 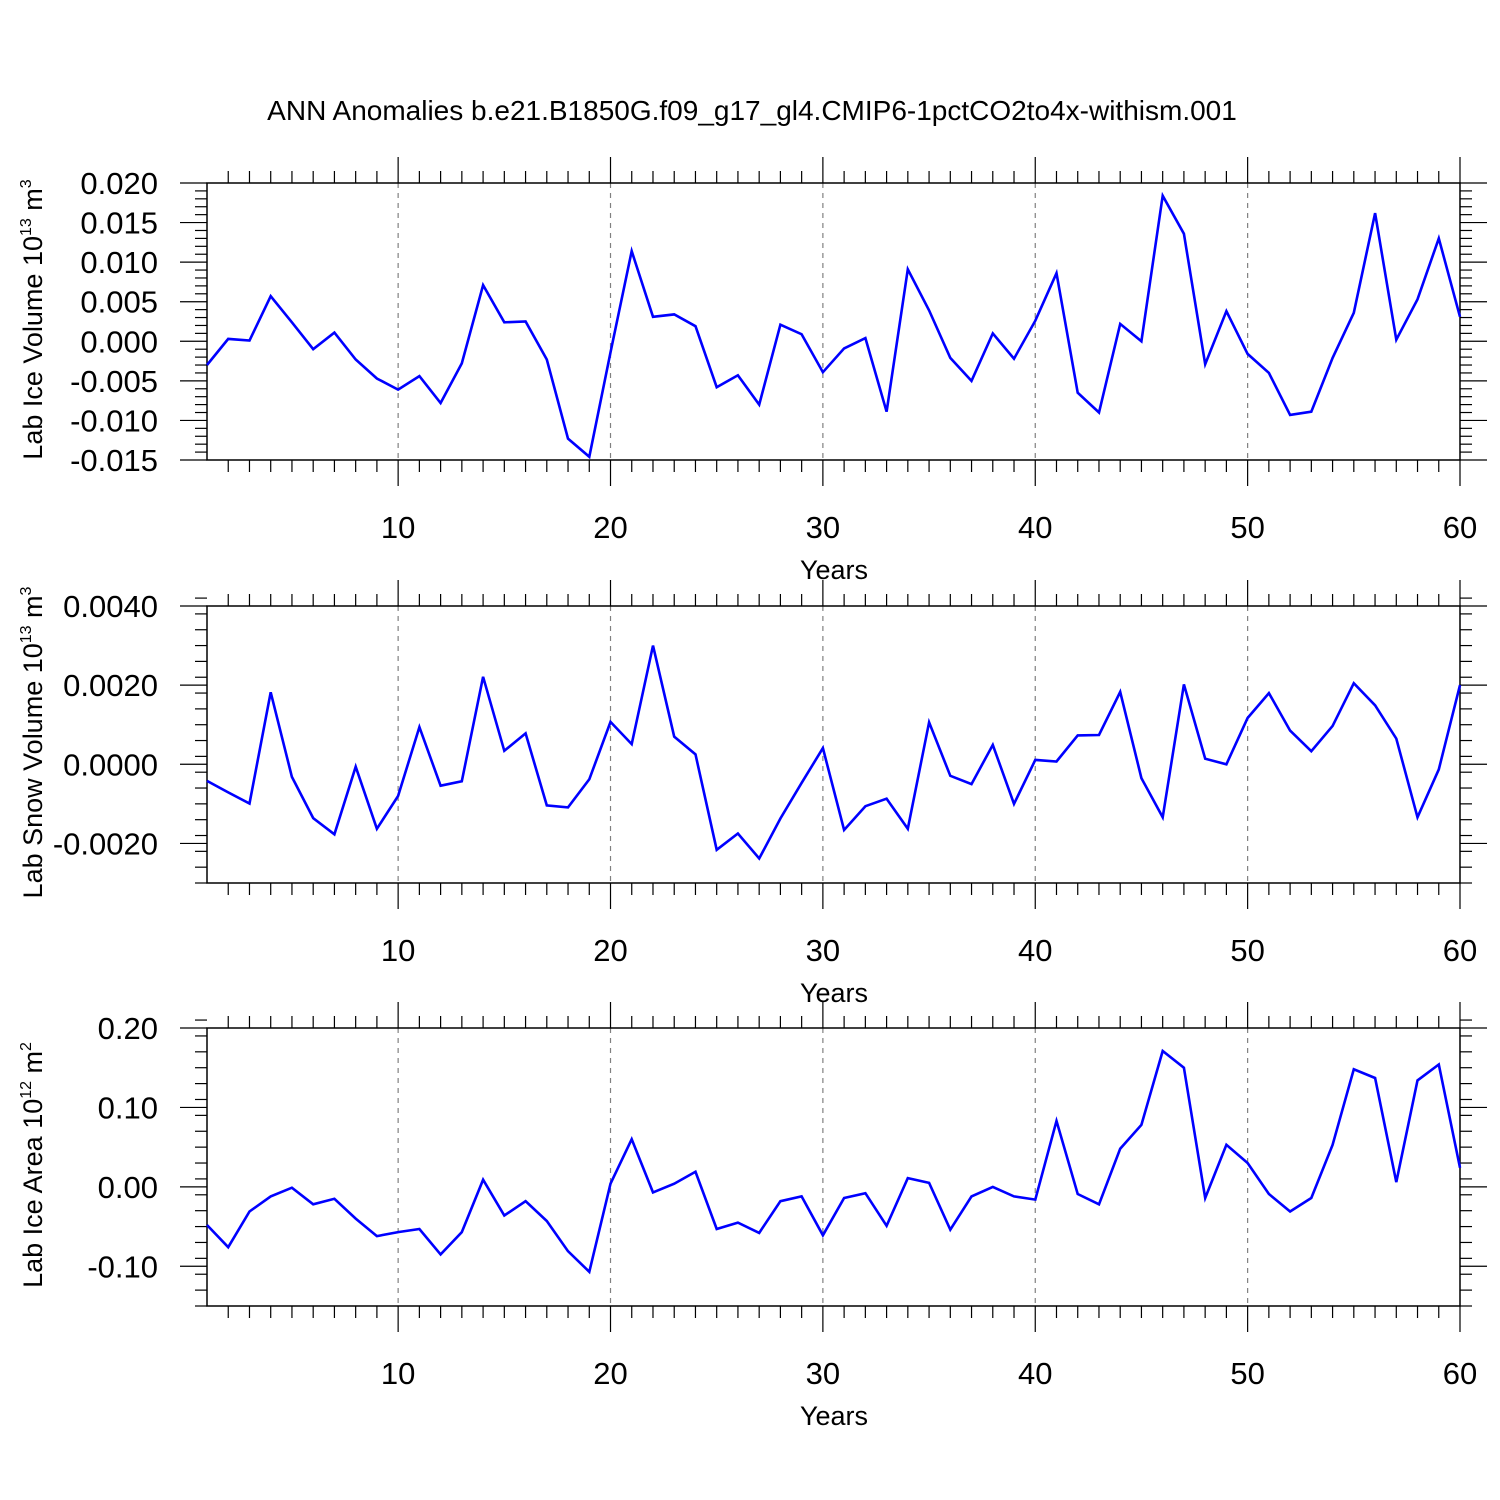 I want to click on y-tick-label: 0.010, so click(x=119, y=262).